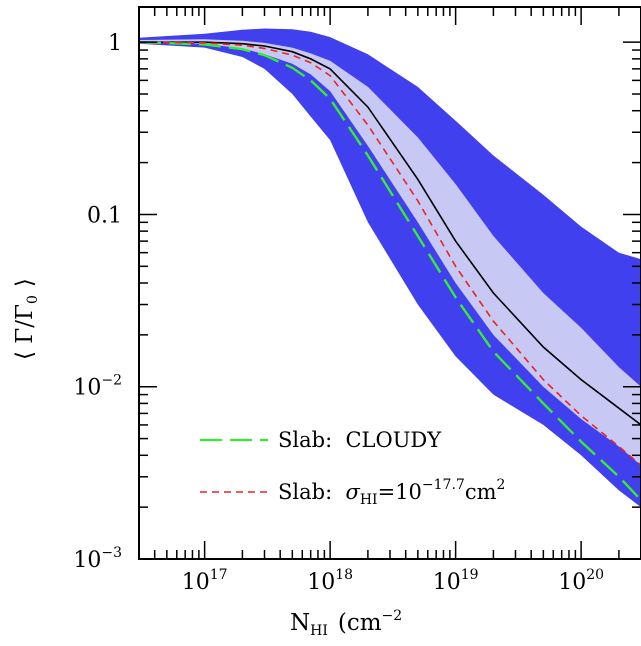 This screenshot has height=646, width=641. What do you see at coordinates (391, 492) in the screenshot?
I see `legend-label-sigma: Slab: σHI=10−17.7cm2` at bounding box center [391, 492].